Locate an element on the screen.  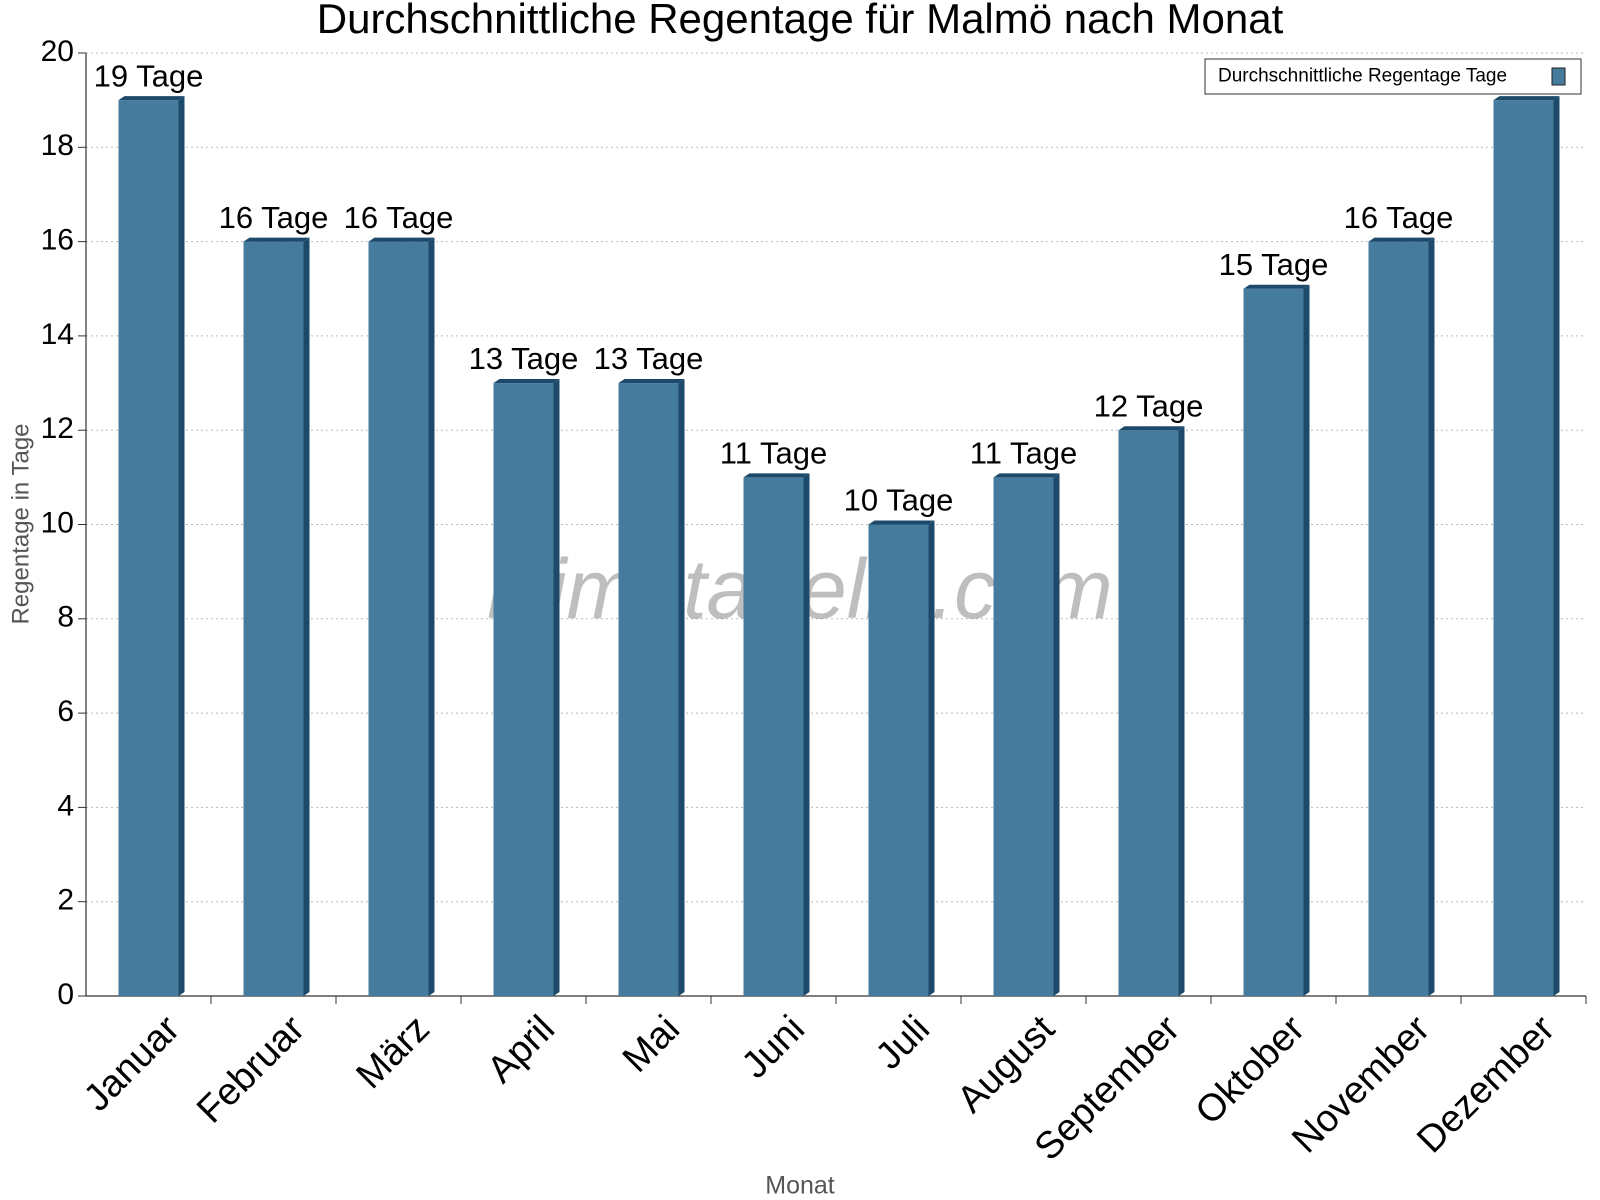
x-tick-label: Dezember is located at coordinates (1486, 1085).